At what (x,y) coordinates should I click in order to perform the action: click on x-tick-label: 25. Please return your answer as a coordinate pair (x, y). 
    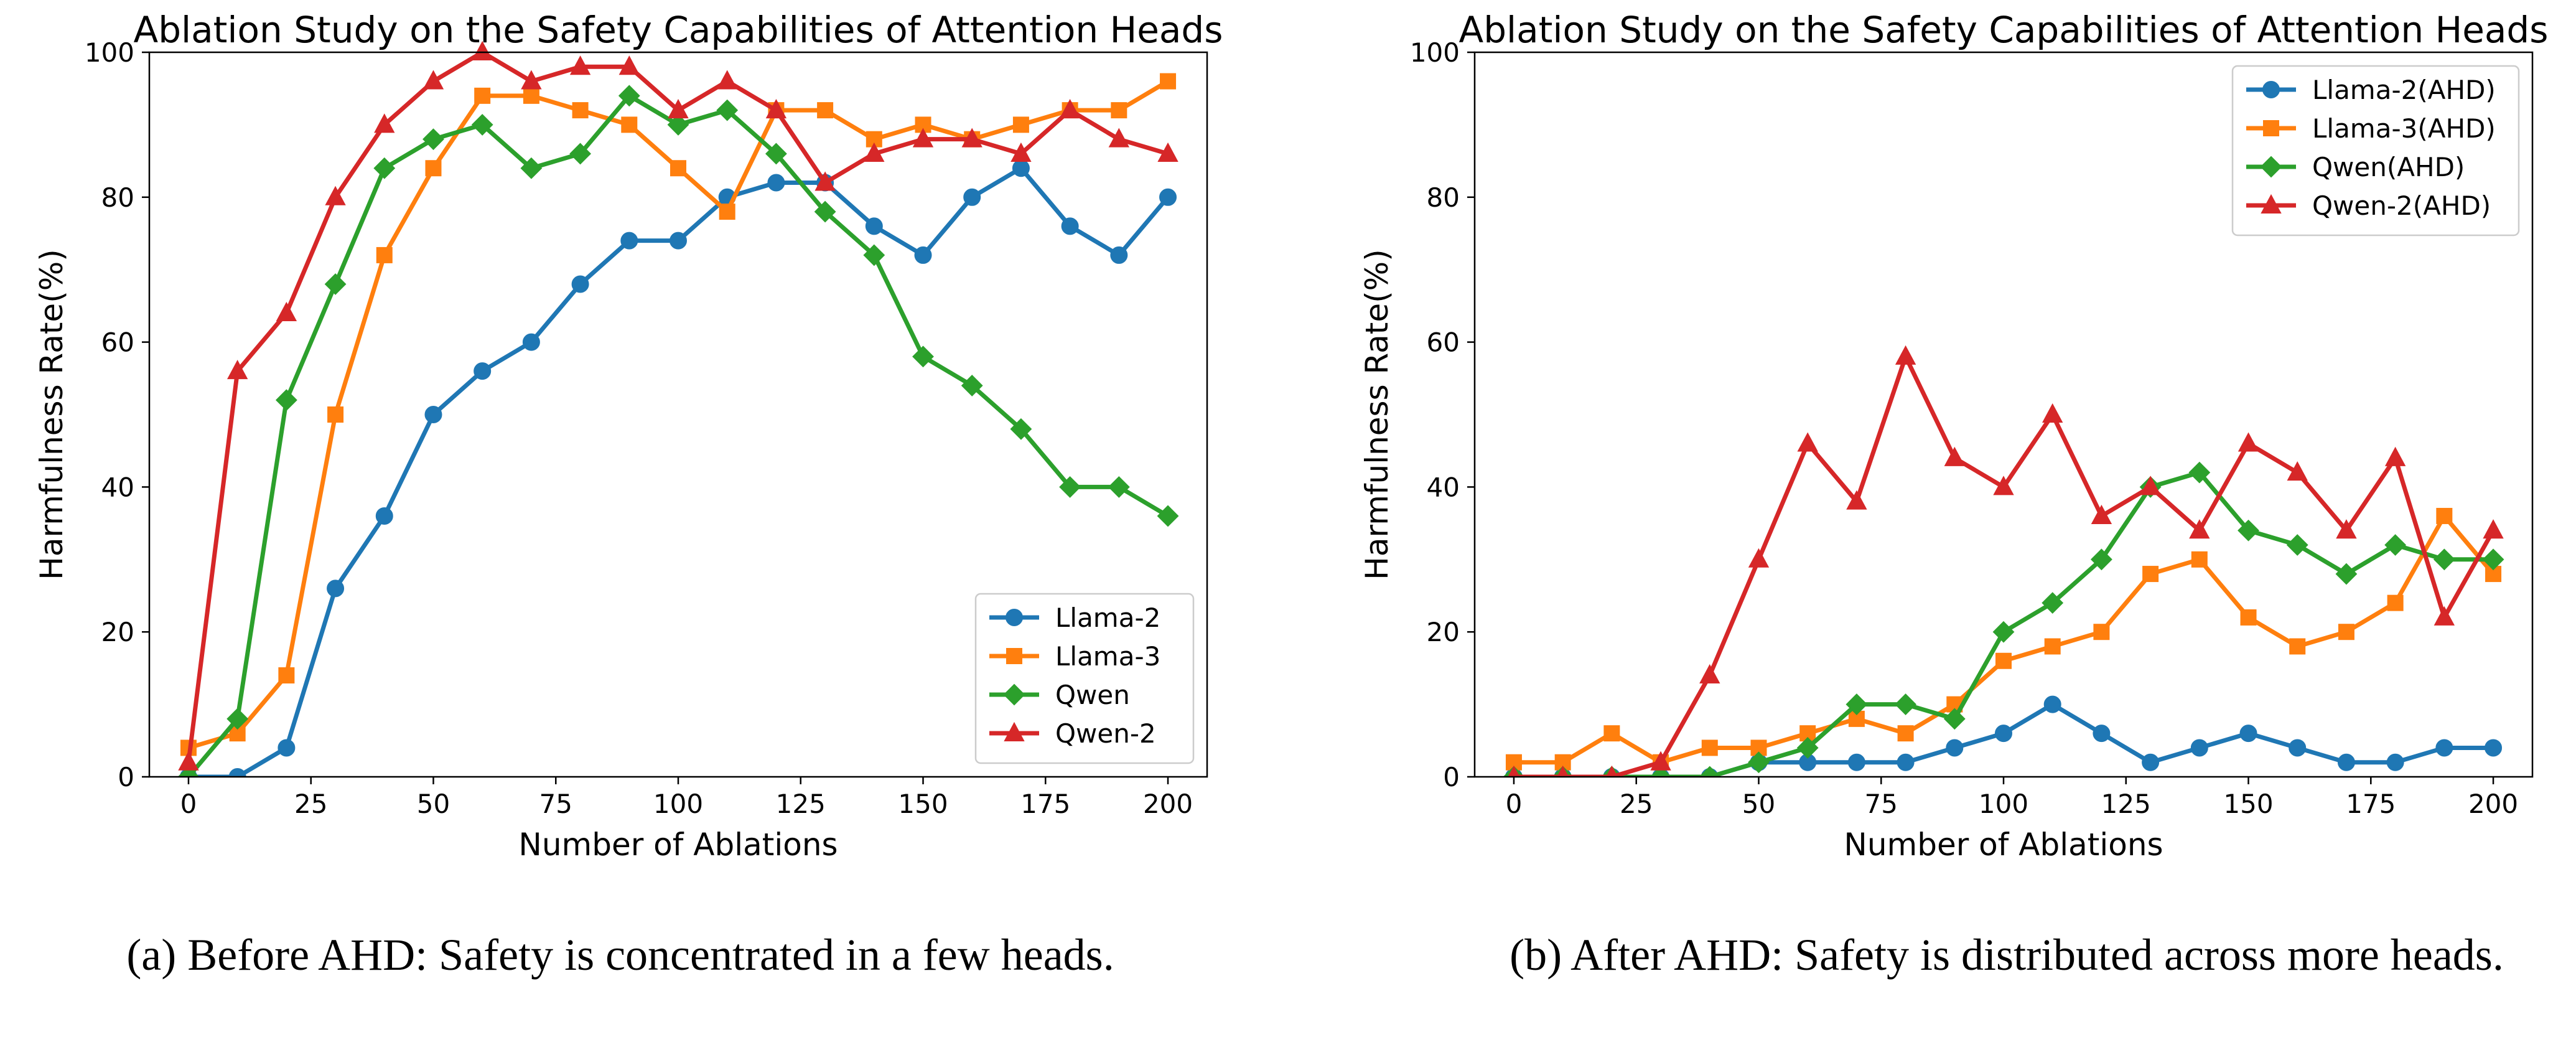
    Looking at the image, I should click on (1636, 804).